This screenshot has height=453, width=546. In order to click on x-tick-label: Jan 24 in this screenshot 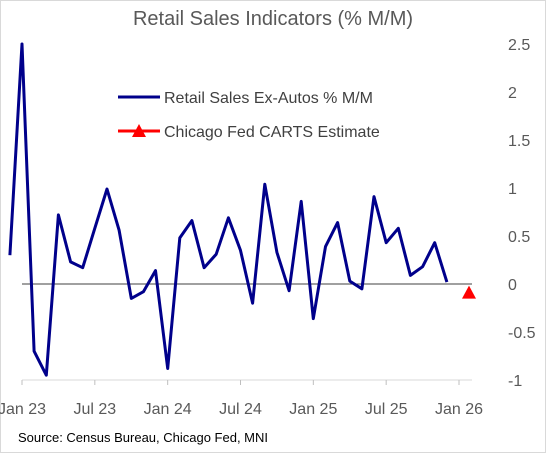, I will do `click(168, 409)`.